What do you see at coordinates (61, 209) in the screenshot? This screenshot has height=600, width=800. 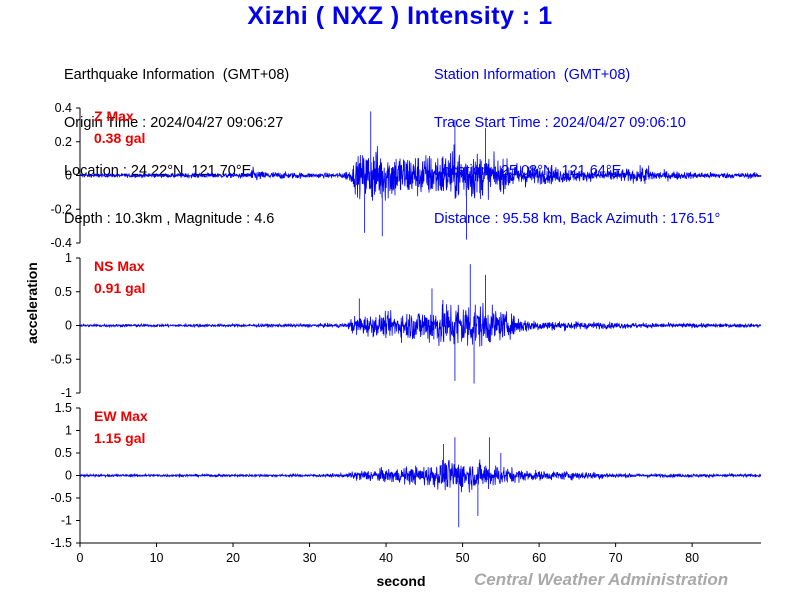 I see `z-y-tick-label: -0.2` at bounding box center [61, 209].